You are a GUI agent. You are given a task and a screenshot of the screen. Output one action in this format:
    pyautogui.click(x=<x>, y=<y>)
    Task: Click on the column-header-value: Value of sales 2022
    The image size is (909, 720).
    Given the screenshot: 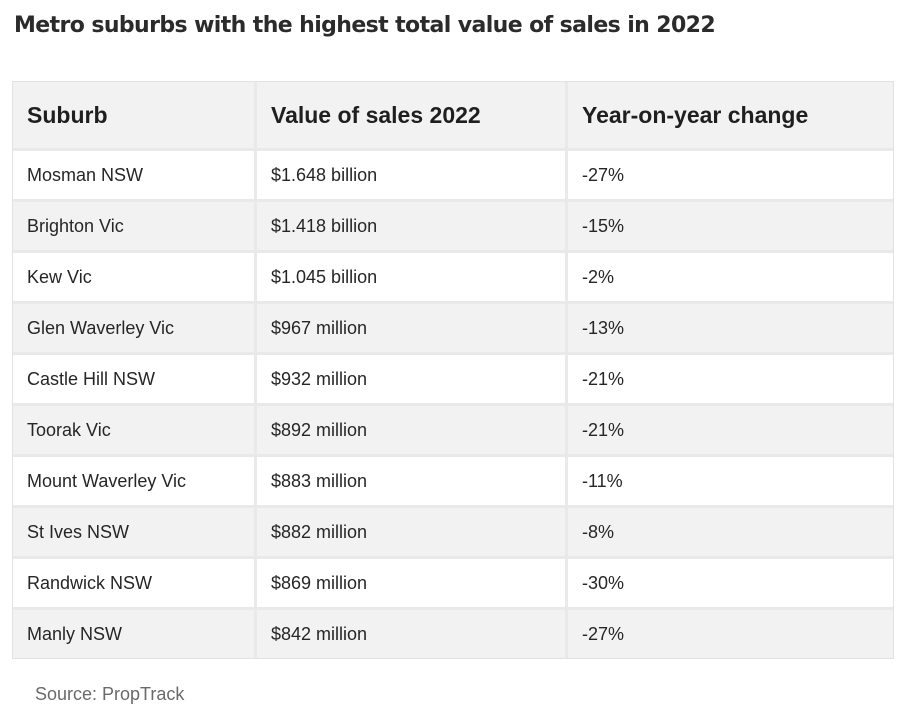 What is the action you would take?
    pyautogui.click(x=411, y=115)
    